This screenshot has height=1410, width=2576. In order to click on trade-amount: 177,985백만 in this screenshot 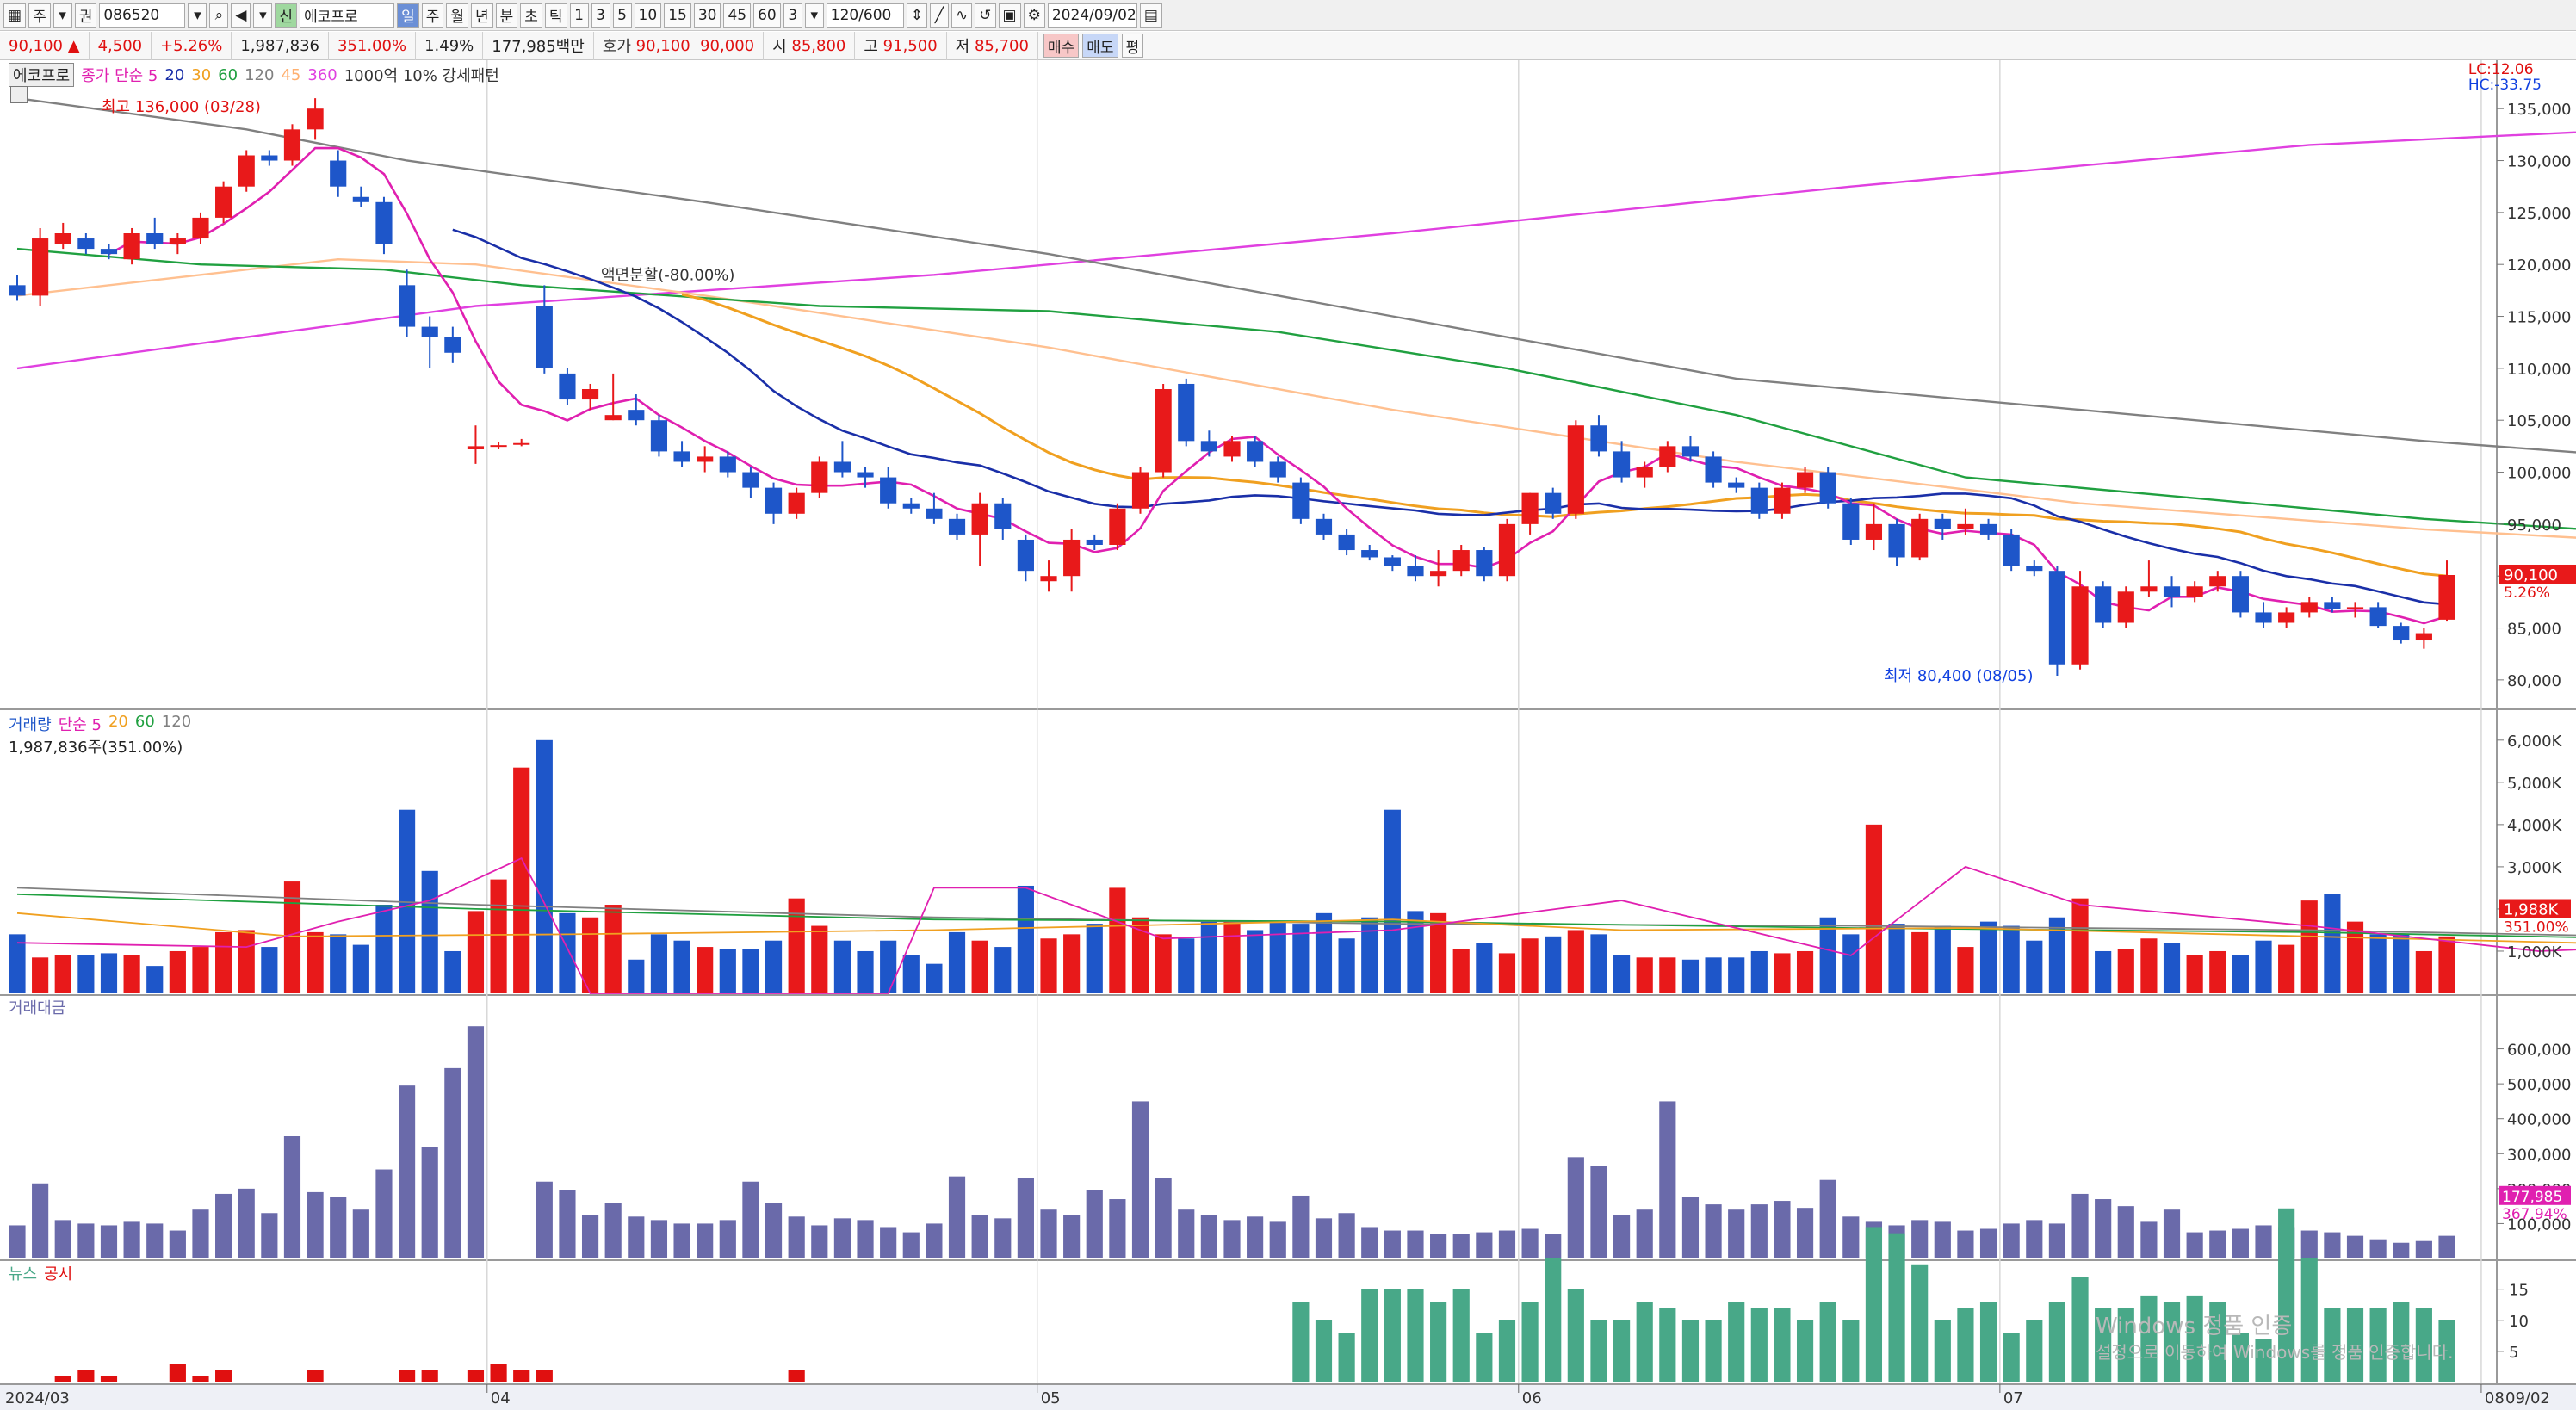, I will do `click(538, 45)`.